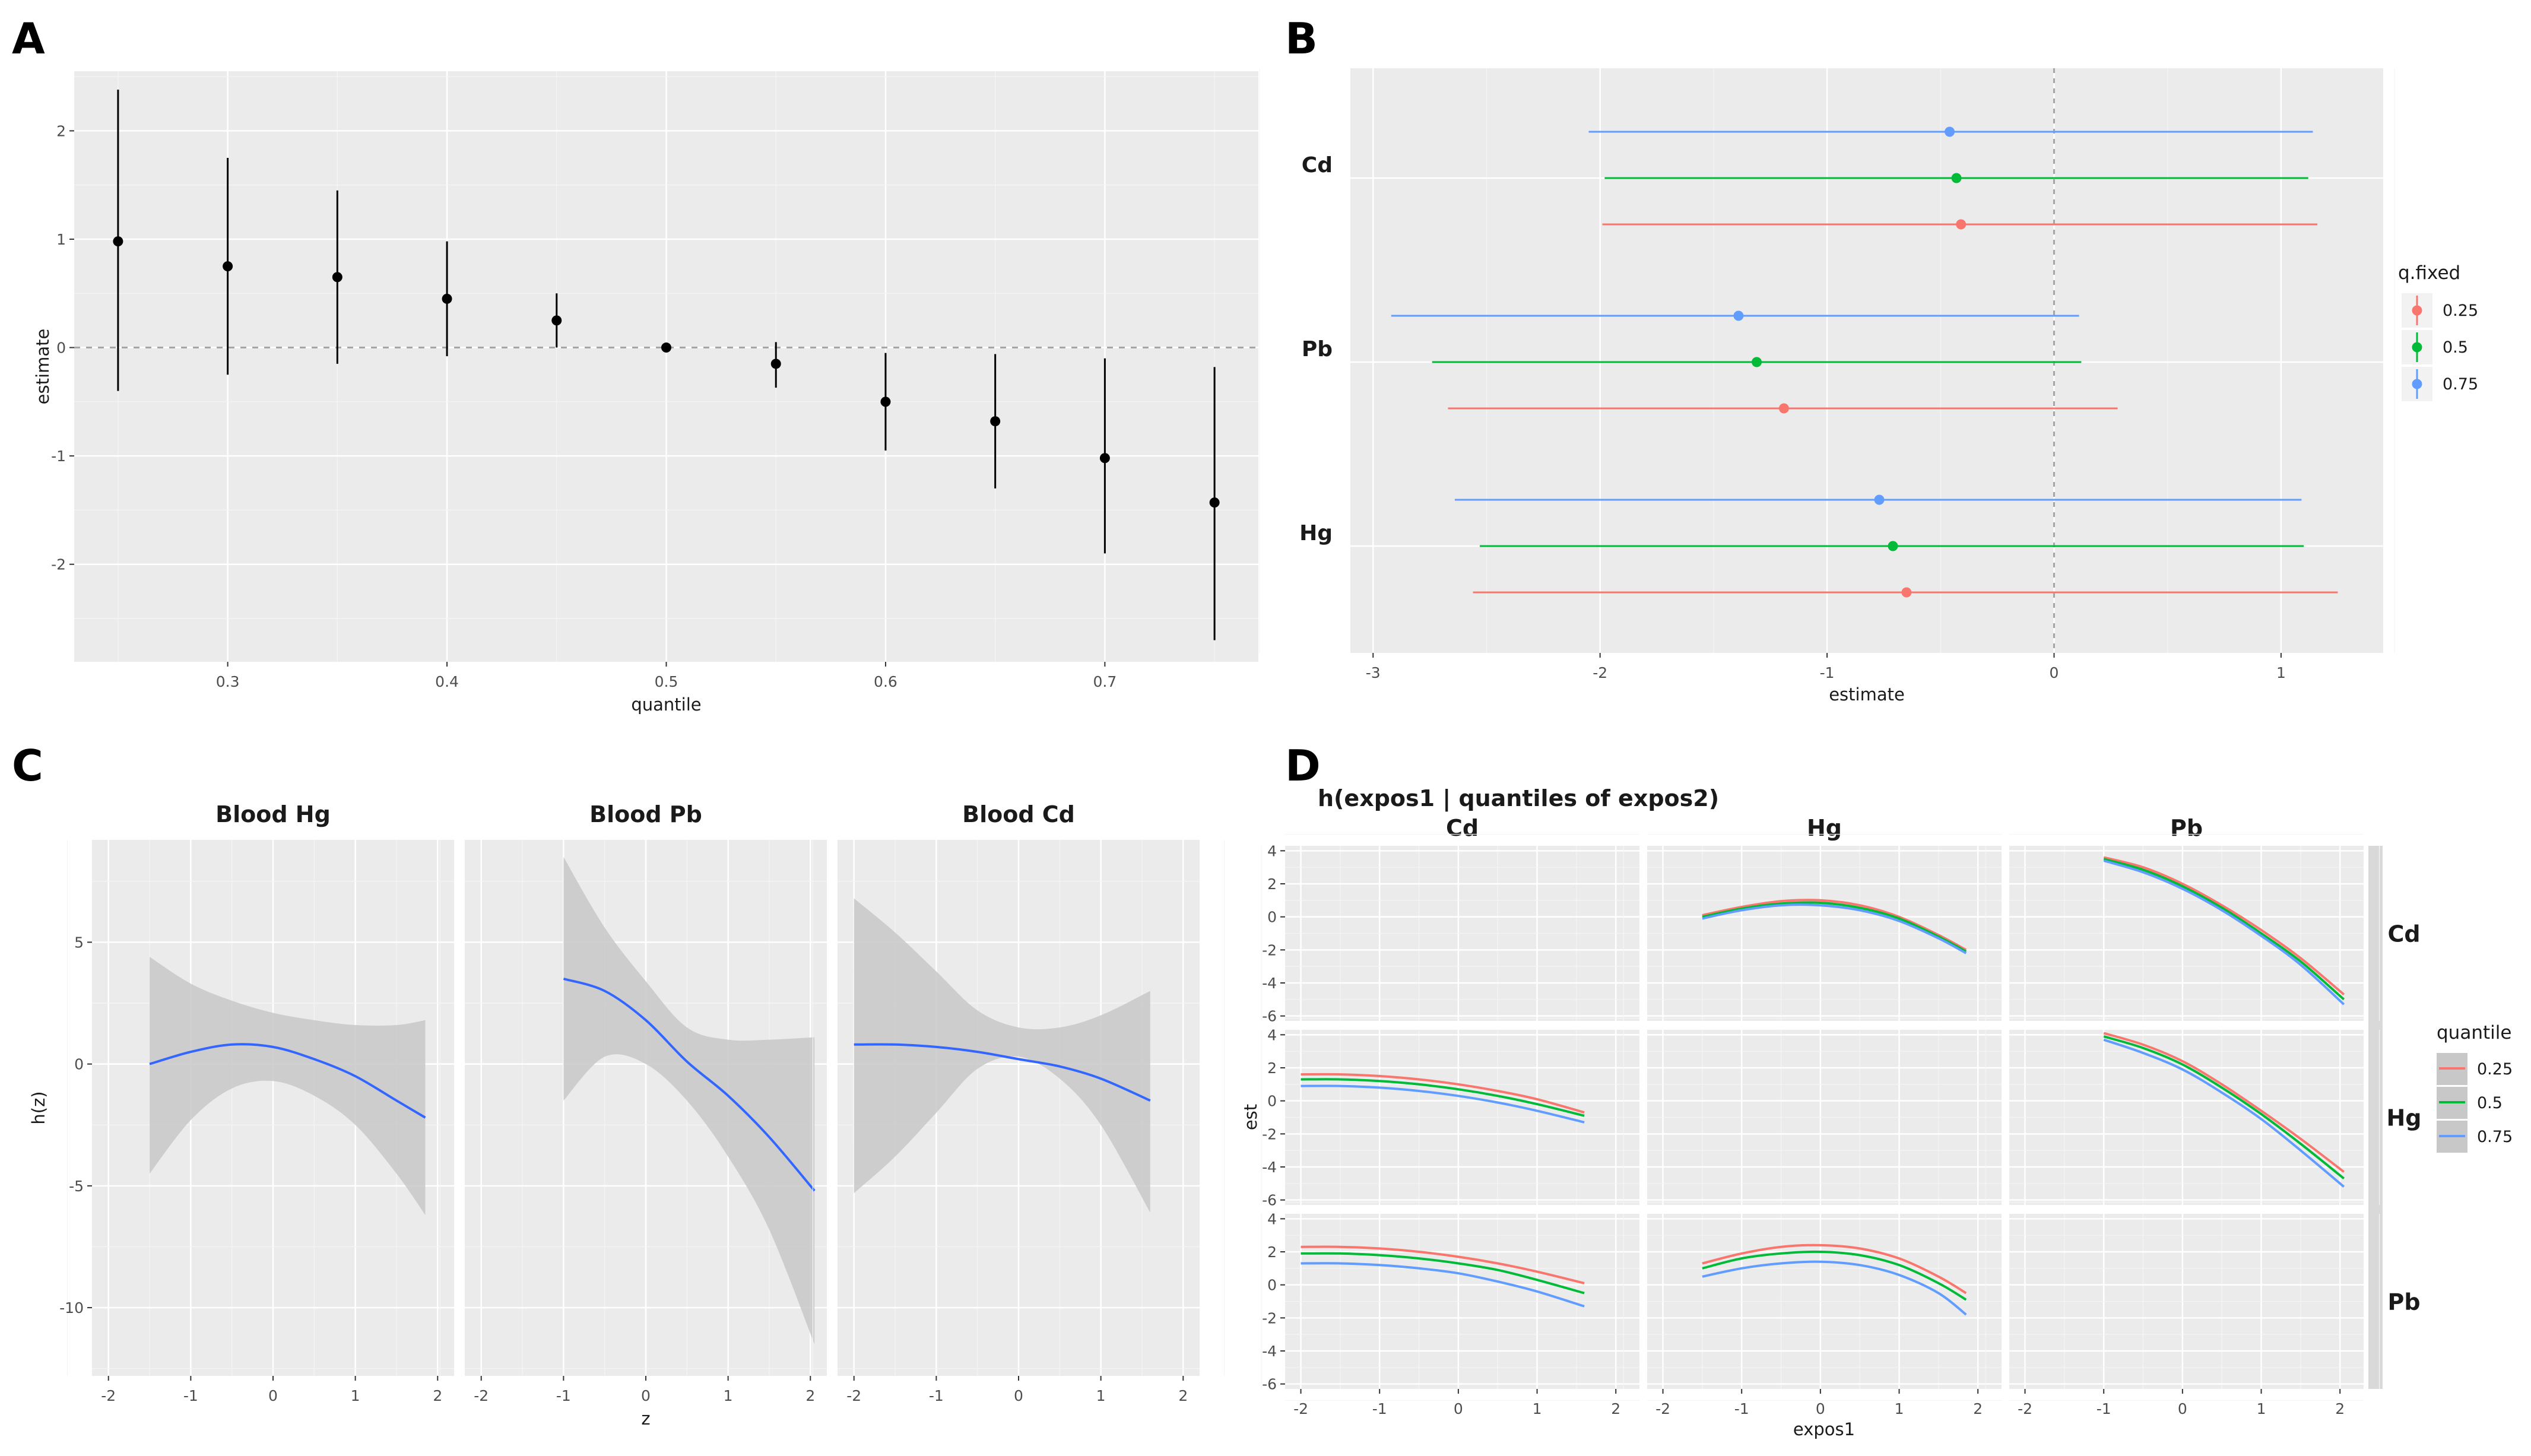 The height and width of the screenshot is (1456, 2531). Describe the element at coordinates (61, 130) in the screenshot. I see `panel-a-y-tick-label: 2` at that location.